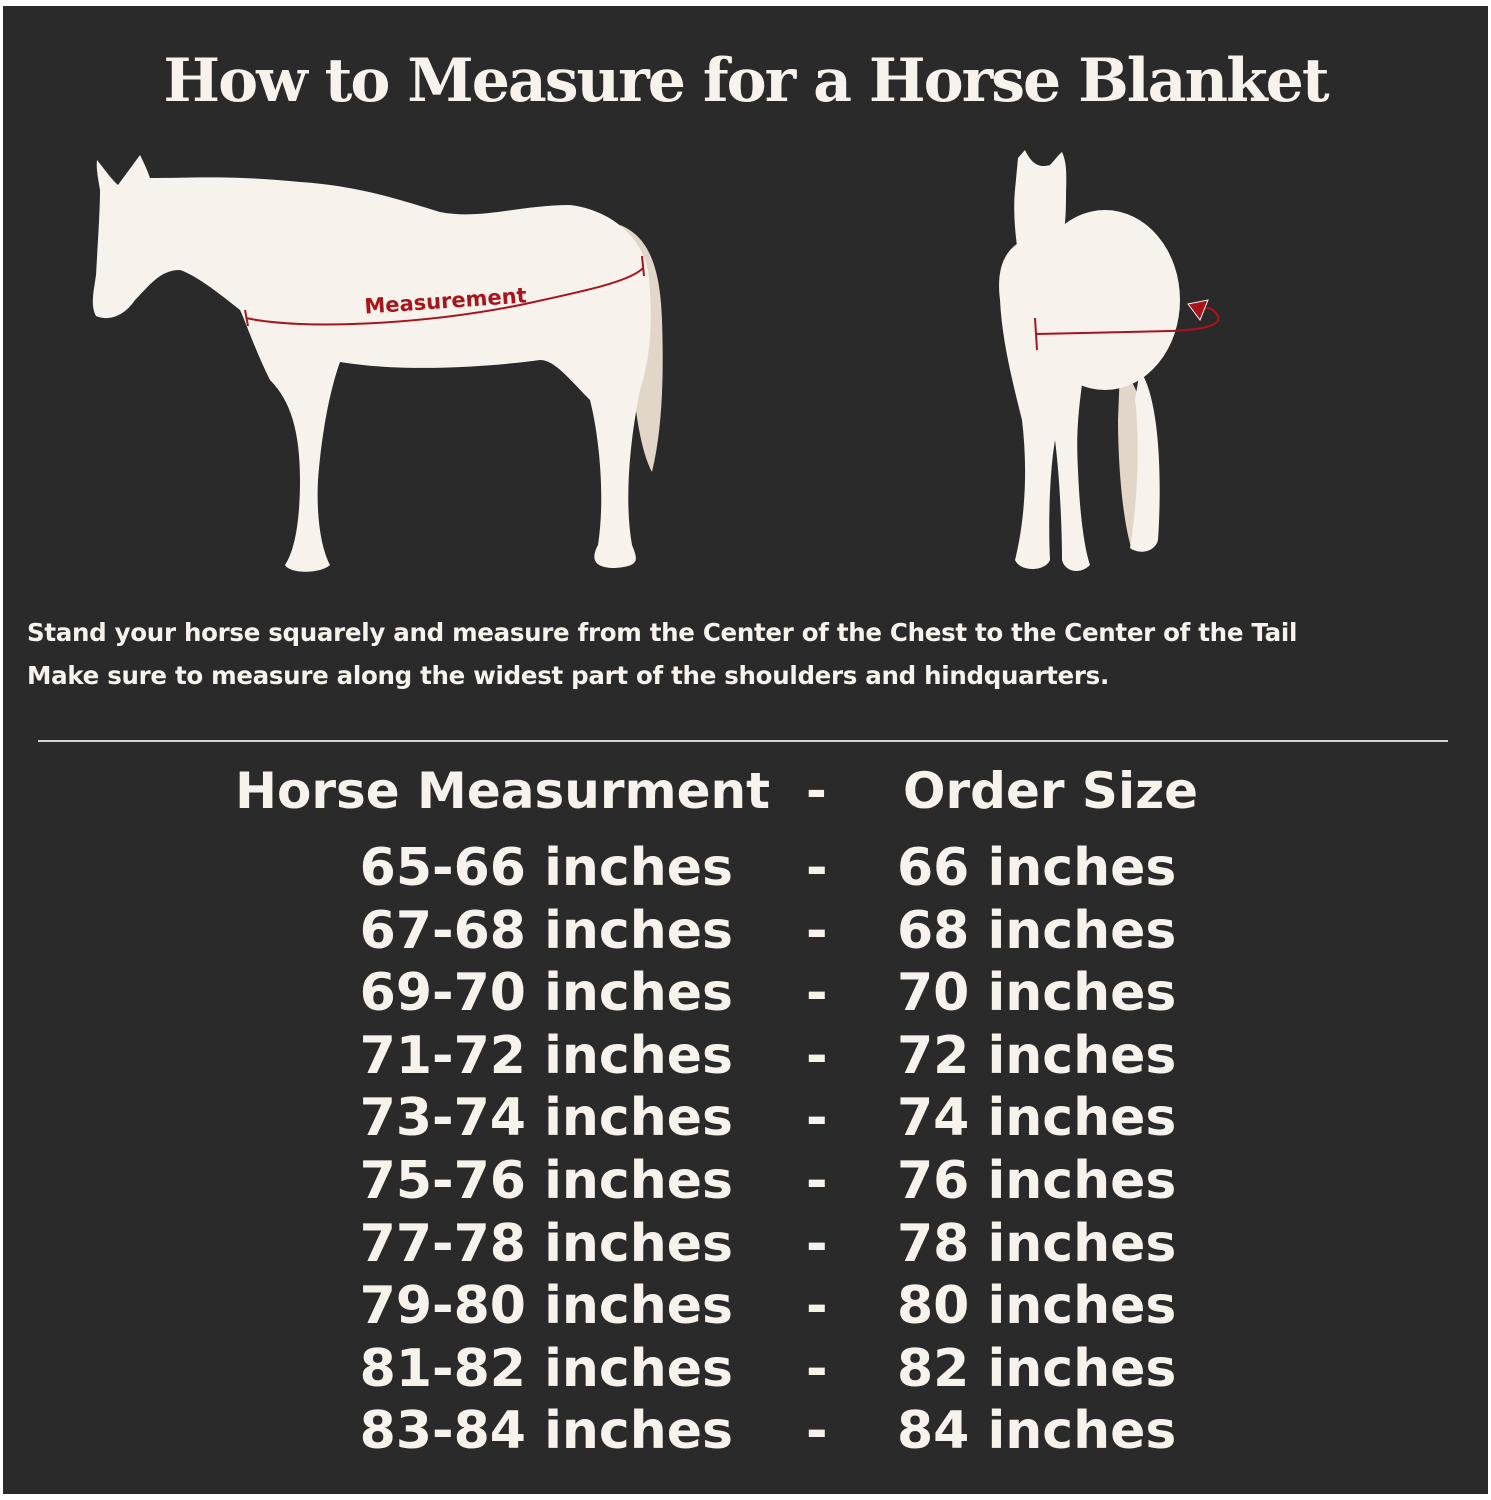  I want to click on header-order-size: Order Size, so click(1051, 791).